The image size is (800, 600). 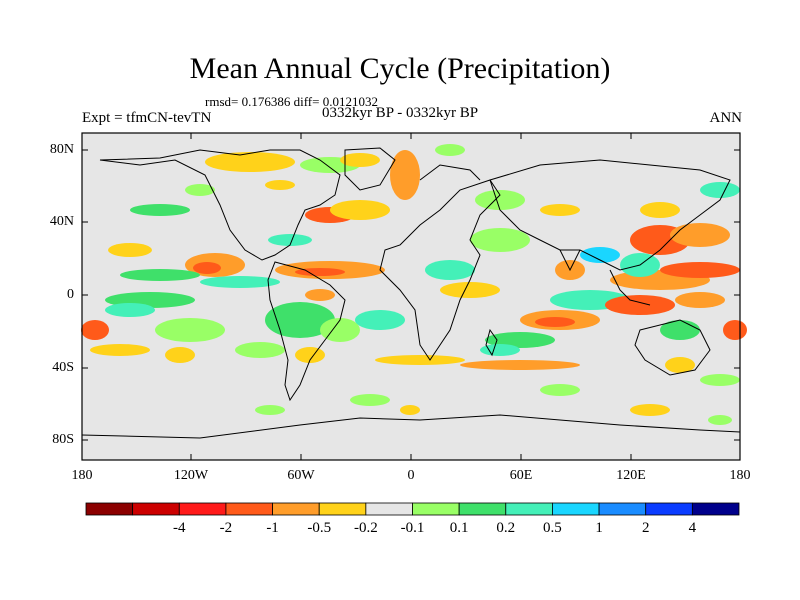 What do you see at coordinates (82, 475) in the screenshot?
I see `lon-label-180w: 180` at bounding box center [82, 475].